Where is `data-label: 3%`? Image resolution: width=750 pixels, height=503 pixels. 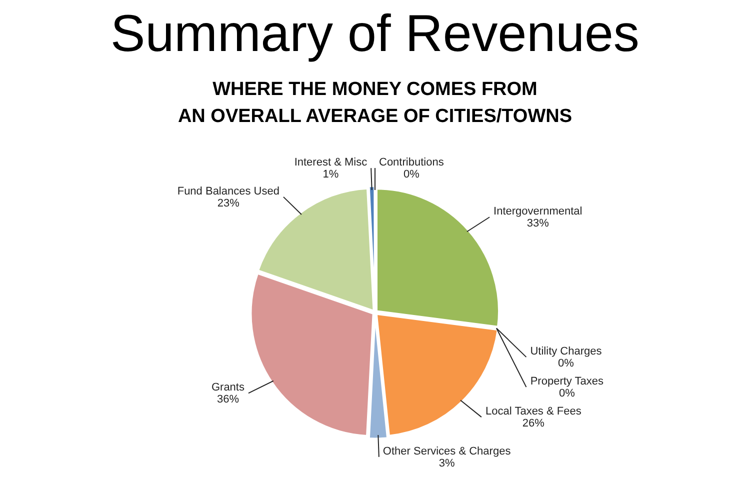 data-label: 3% is located at coordinates (446, 463).